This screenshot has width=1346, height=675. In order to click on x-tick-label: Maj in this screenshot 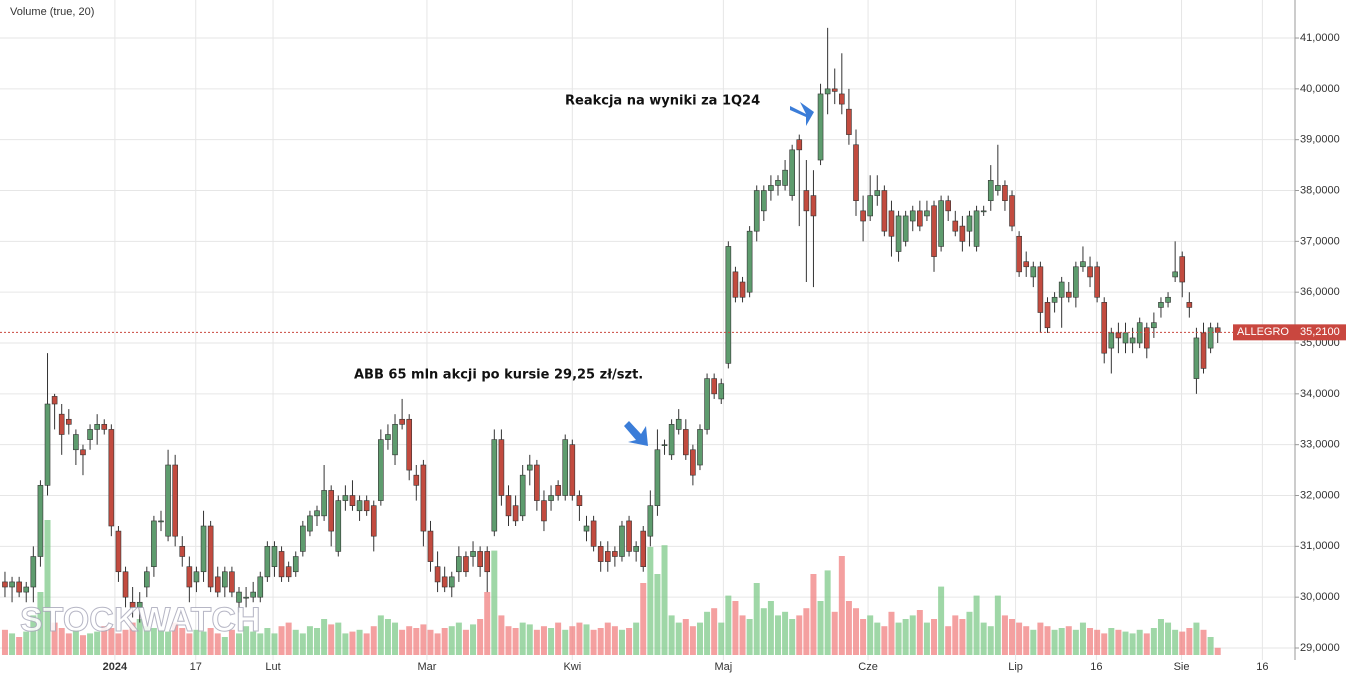, I will do `click(724, 667)`.